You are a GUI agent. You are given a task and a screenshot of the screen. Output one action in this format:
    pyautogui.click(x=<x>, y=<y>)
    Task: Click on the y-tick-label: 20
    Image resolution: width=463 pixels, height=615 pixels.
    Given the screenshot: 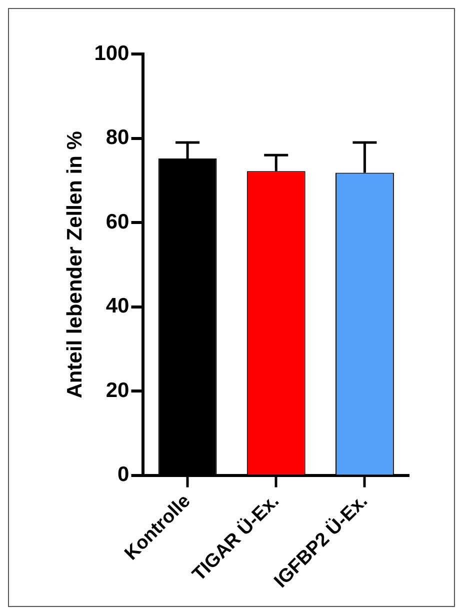 What is the action you would take?
    pyautogui.click(x=118, y=390)
    